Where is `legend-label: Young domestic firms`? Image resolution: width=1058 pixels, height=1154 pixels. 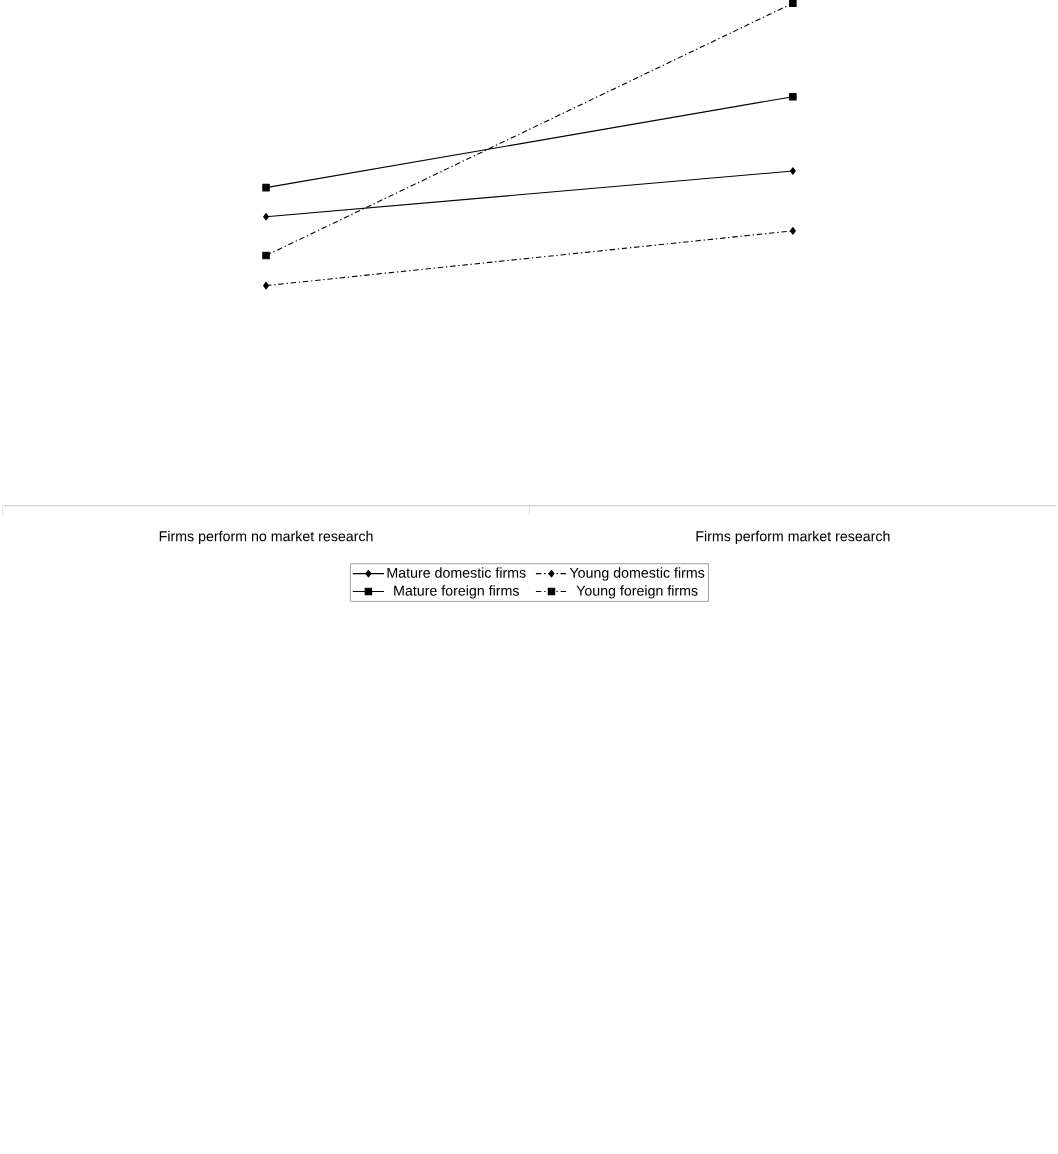 legend-label: Young domestic firms is located at coordinates (637, 574).